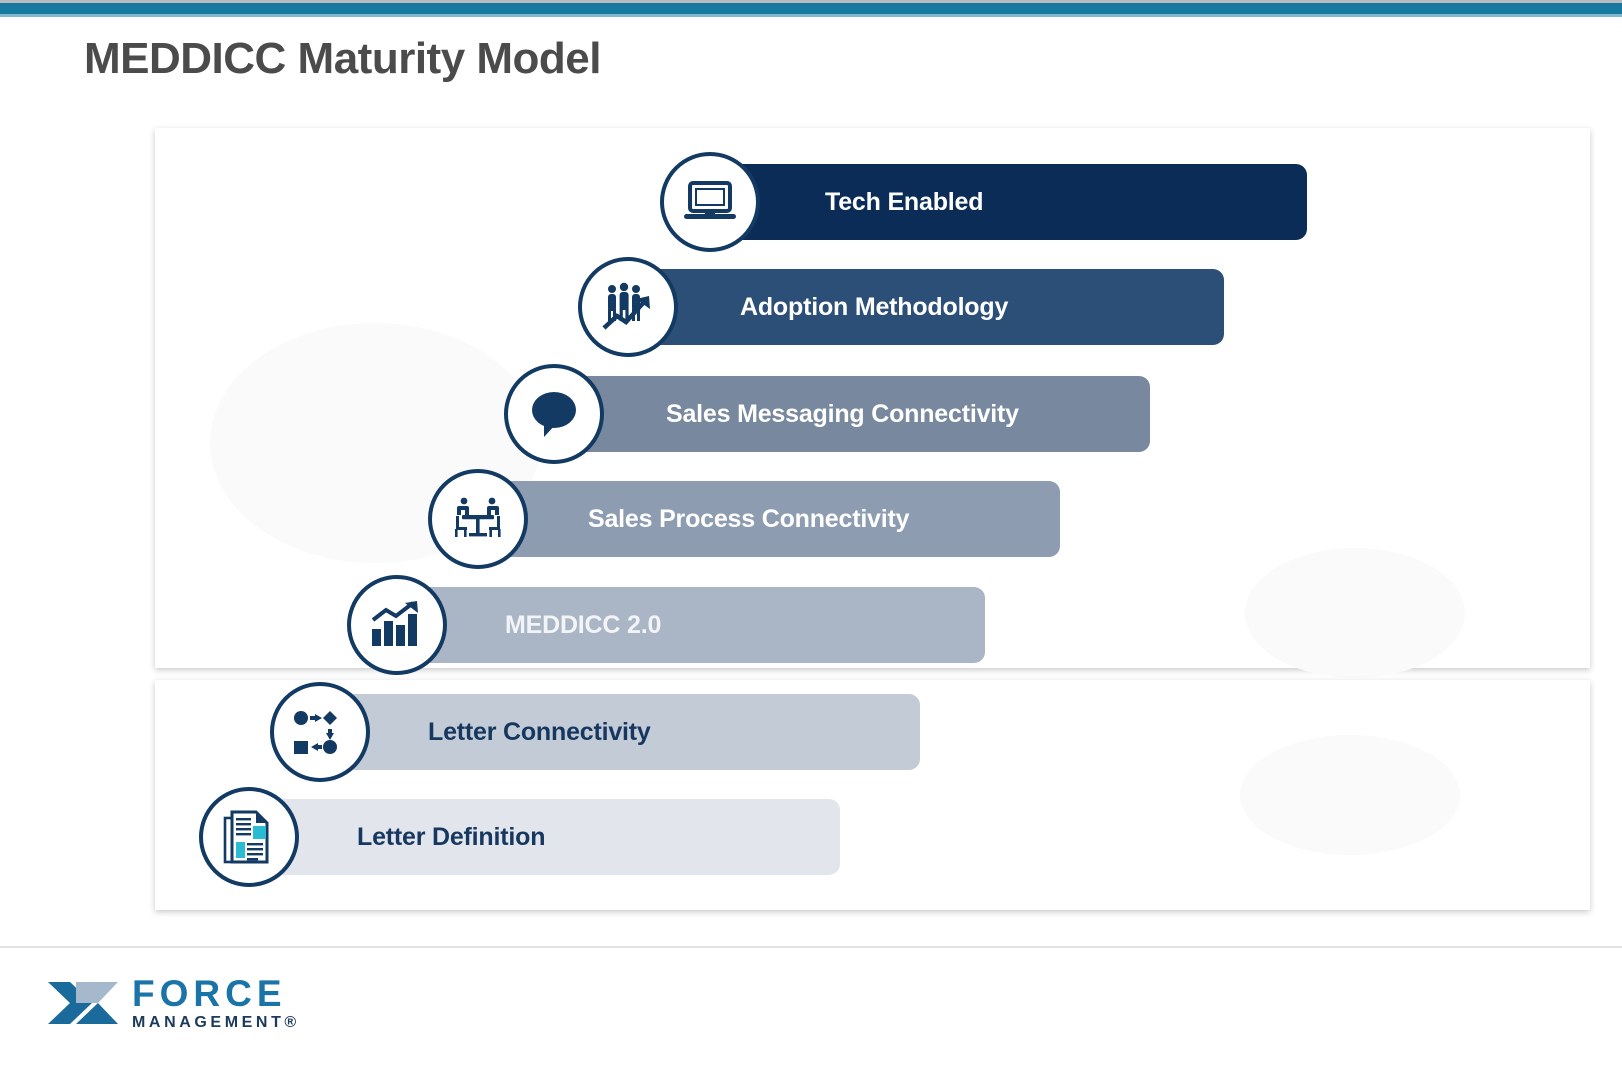 The image size is (1622, 1080). Describe the element at coordinates (811, 8) in the screenshot. I see `top-accent-teal-bar` at that location.